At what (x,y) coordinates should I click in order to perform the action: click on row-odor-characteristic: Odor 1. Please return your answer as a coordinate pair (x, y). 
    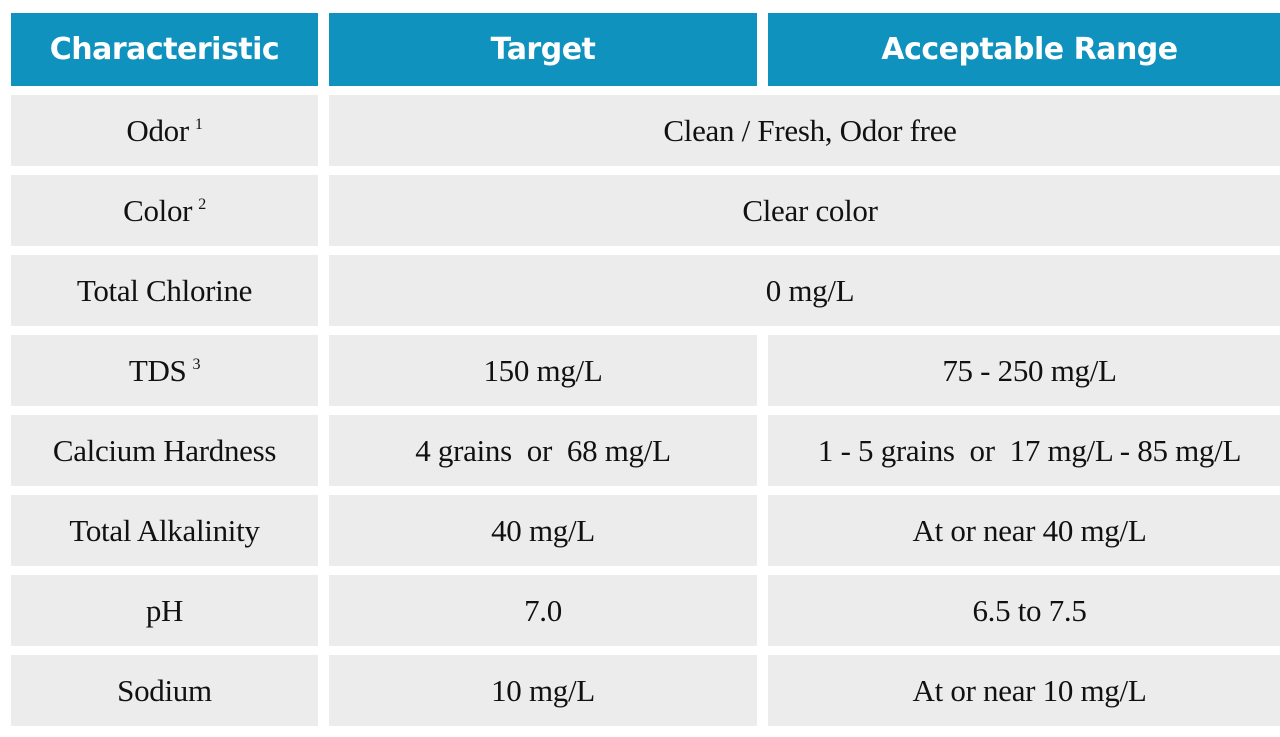
    Looking at the image, I should click on (164, 130).